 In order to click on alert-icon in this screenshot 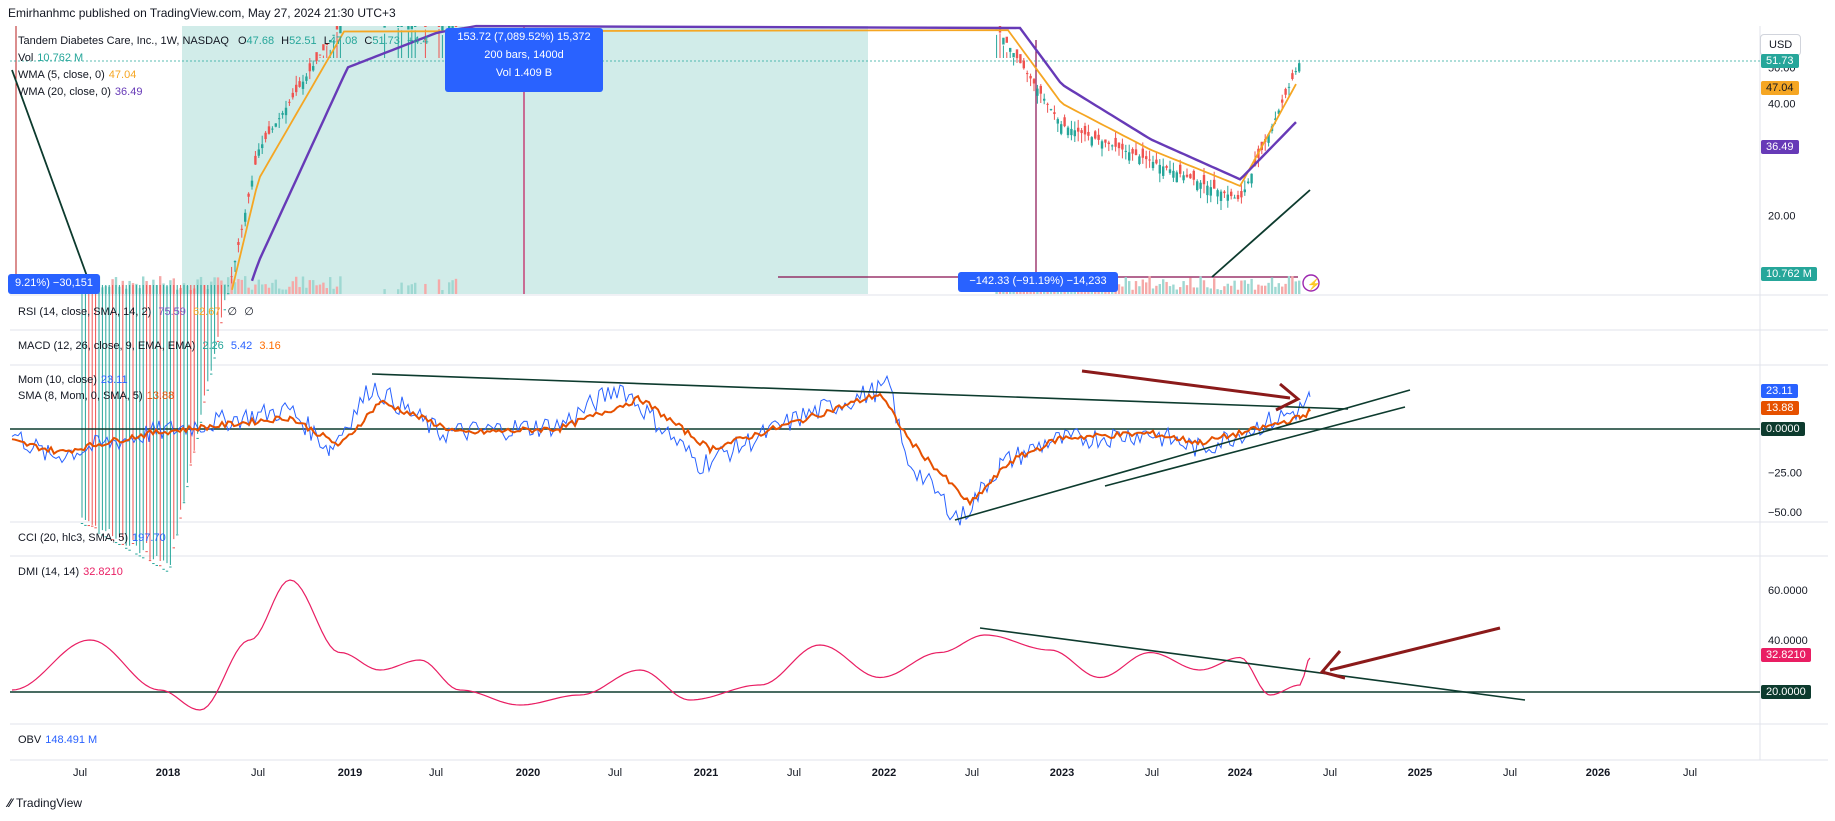, I will do `click(1311, 283)`.